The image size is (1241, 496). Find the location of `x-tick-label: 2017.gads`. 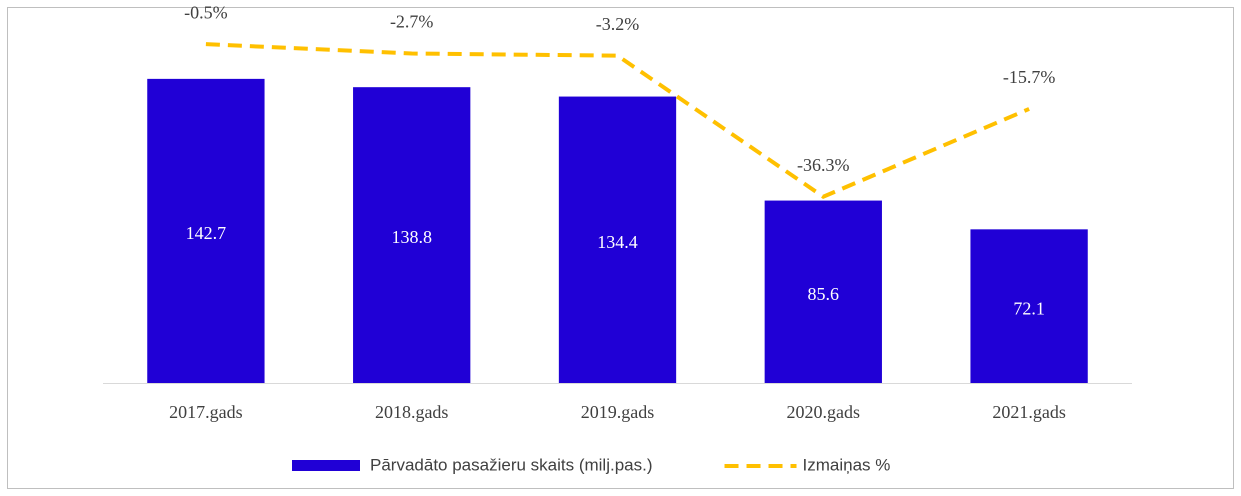

x-tick-label: 2017.gads is located at coordinates (206, 412).